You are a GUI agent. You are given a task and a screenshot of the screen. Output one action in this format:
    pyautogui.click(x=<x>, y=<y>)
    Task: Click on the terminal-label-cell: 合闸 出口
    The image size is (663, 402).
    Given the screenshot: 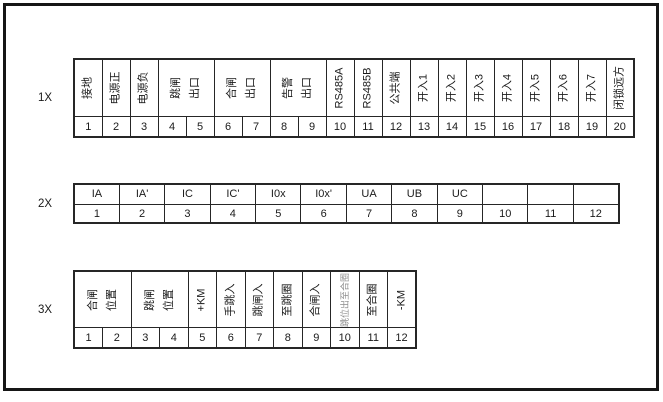 What is the action you would take?
    pyautogui.click(x=242, y=87)
    